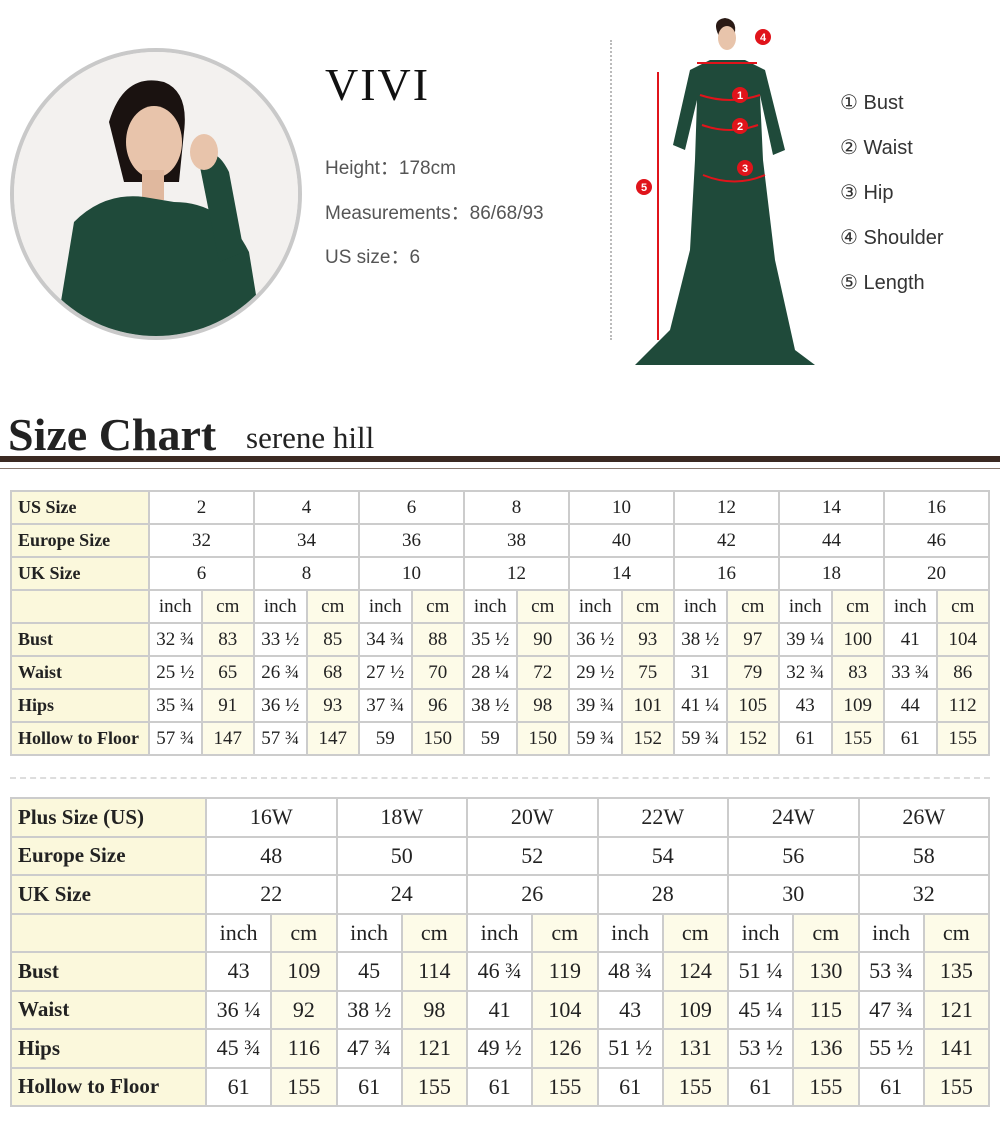  Describe the element at coordinates (108, 932) in the screenshot. I see `unit-label-blank` at that location.